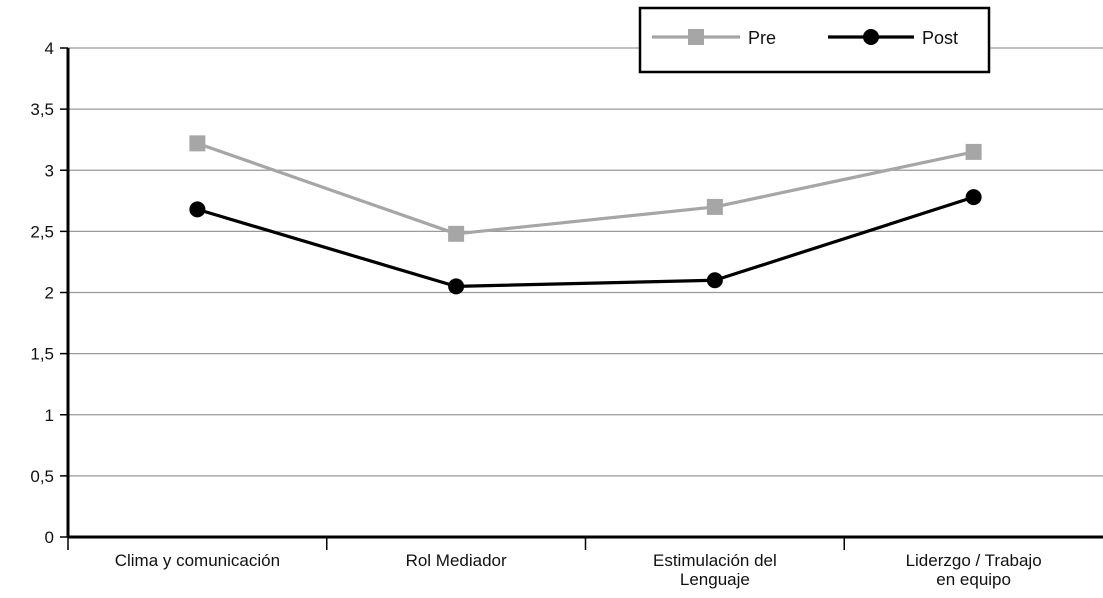 Image resolution: width=1103 pixels, height=598 pixels. I want to click on series-line-pre, so click(585, 188).